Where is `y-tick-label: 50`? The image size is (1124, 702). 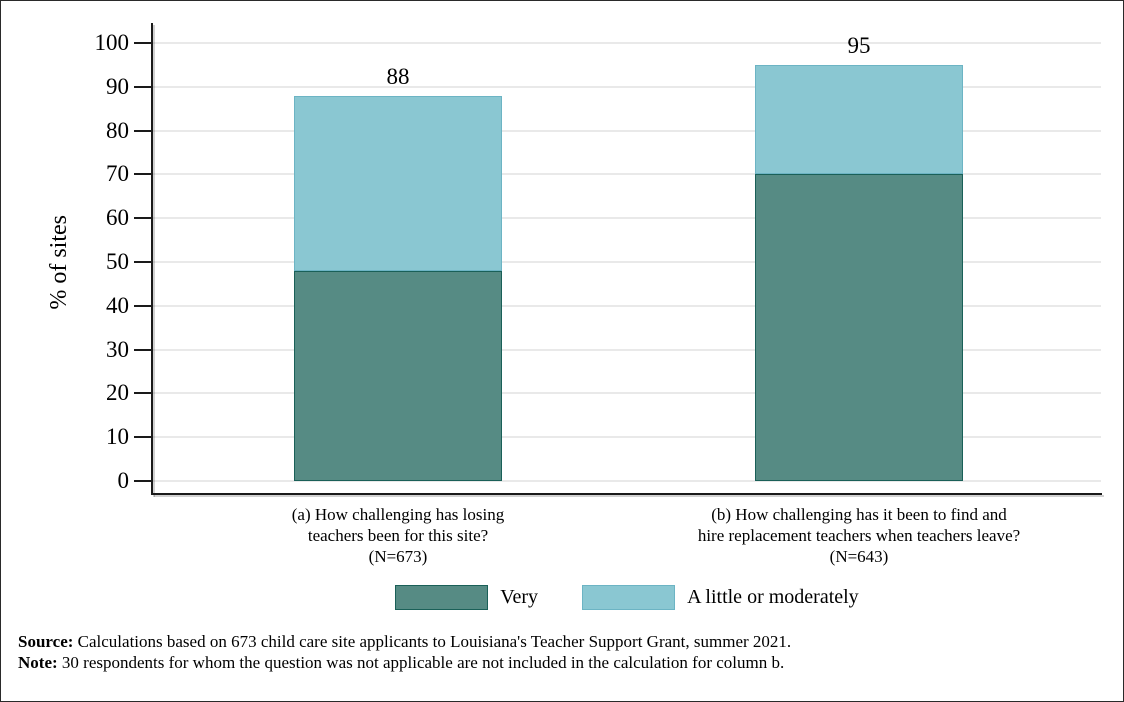
y-tick-label: 50 is located at coordinates (117, 261).